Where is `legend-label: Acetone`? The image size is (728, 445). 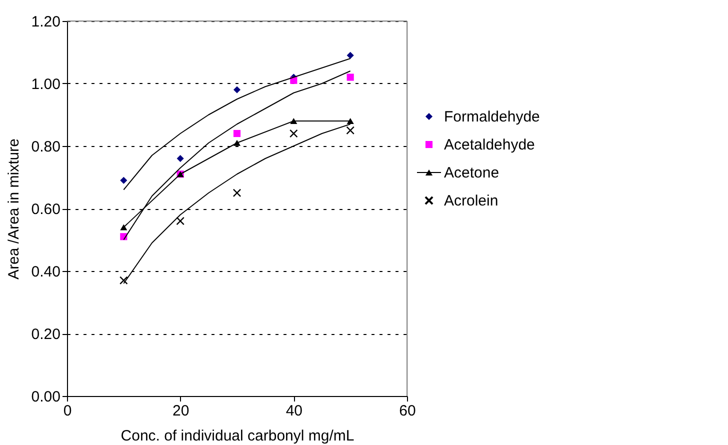 legend-label: Acetone is located at coordinates (472, 173).